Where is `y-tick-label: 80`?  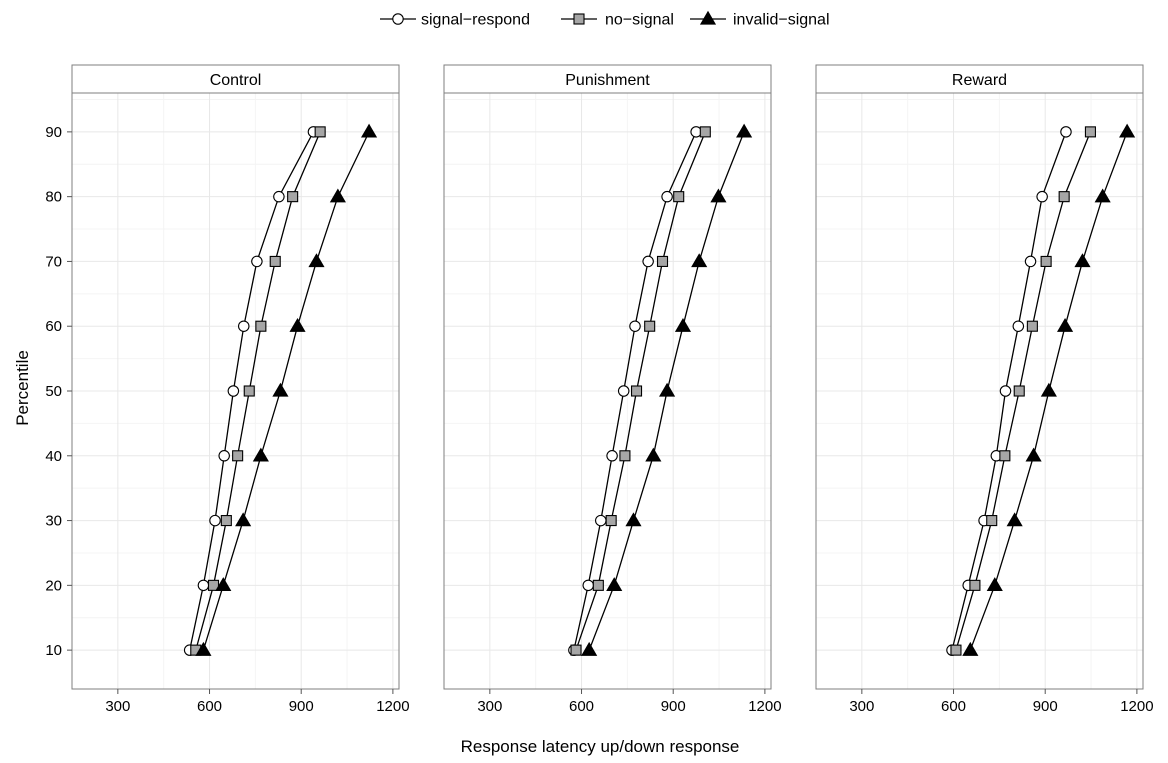
y-tick-label: 80 is located at coordinates (53, 197).